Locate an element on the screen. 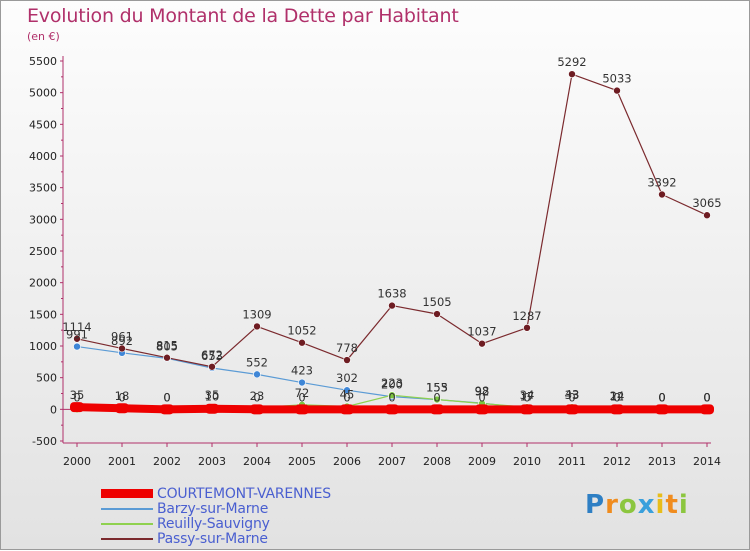 The image size is (750, 551). data-label: 1052 is located at coordinates (301, 331).